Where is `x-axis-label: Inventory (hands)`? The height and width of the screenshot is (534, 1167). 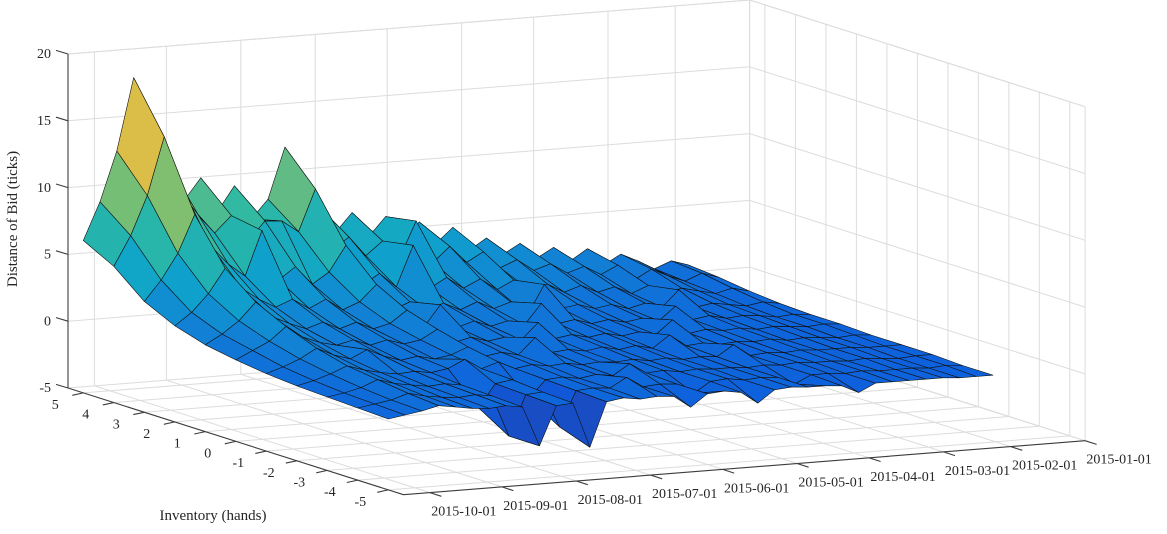
x-axis-label: Inventory (hands) is located at coordinates (212, 516).